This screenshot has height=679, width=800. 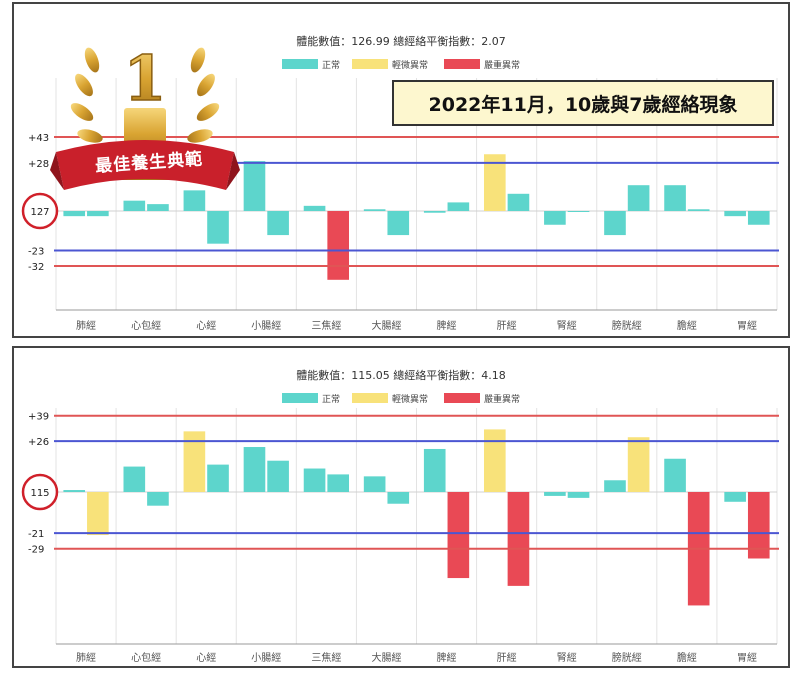 I want to click on chart-title: 體能數值：115.05 總經絡平衡指數：4.18, so click(x=400, y=375).